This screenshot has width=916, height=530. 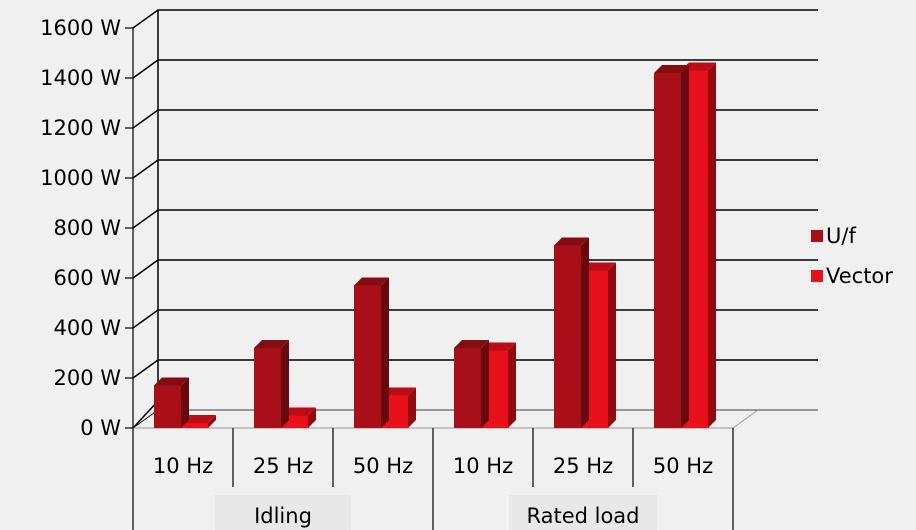 I want to click on wall-edge, so click(x=145, y=414).